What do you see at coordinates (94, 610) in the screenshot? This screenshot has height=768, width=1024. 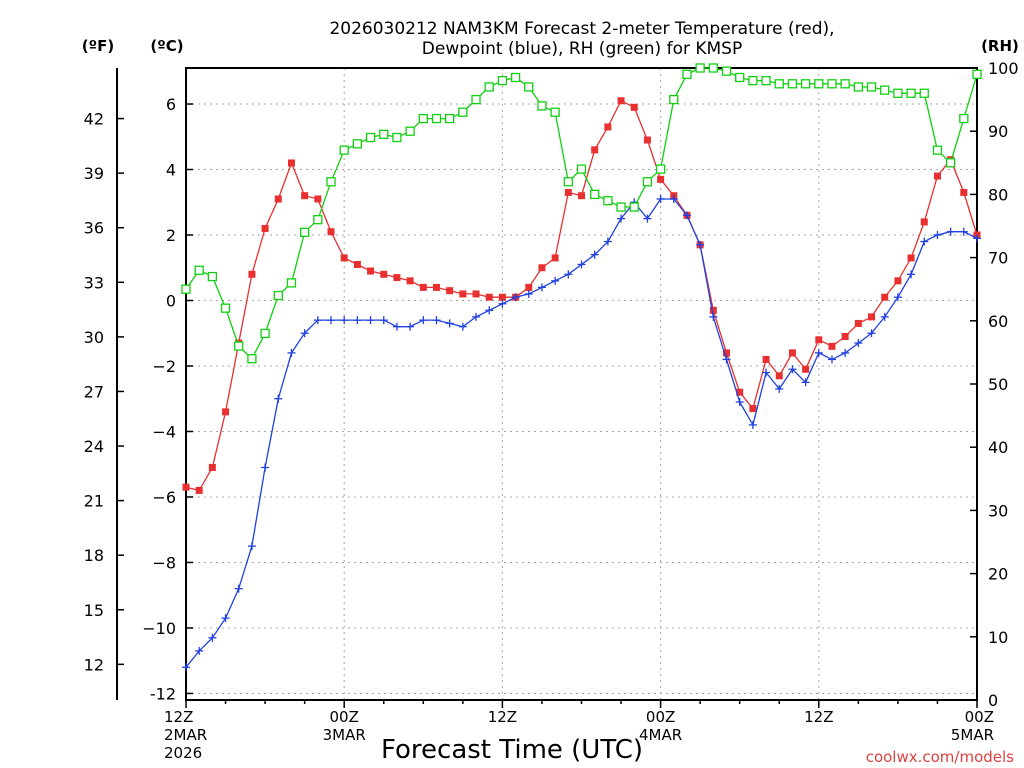 I see `f-tick-label: 15` at bounding box center [94, 610].